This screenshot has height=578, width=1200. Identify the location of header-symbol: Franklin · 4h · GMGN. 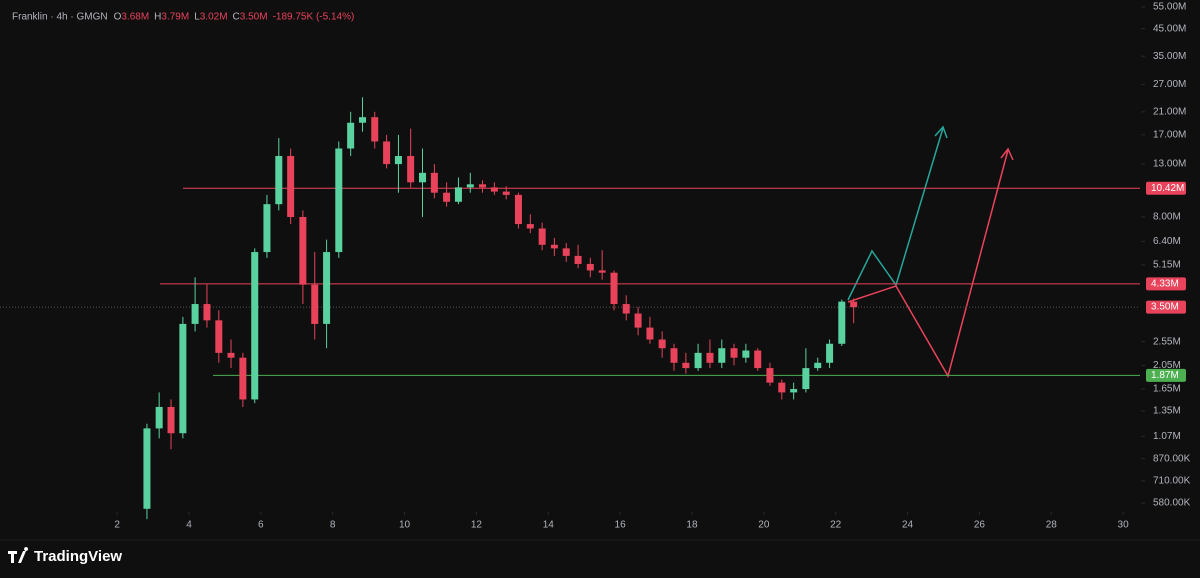
(60, 17).